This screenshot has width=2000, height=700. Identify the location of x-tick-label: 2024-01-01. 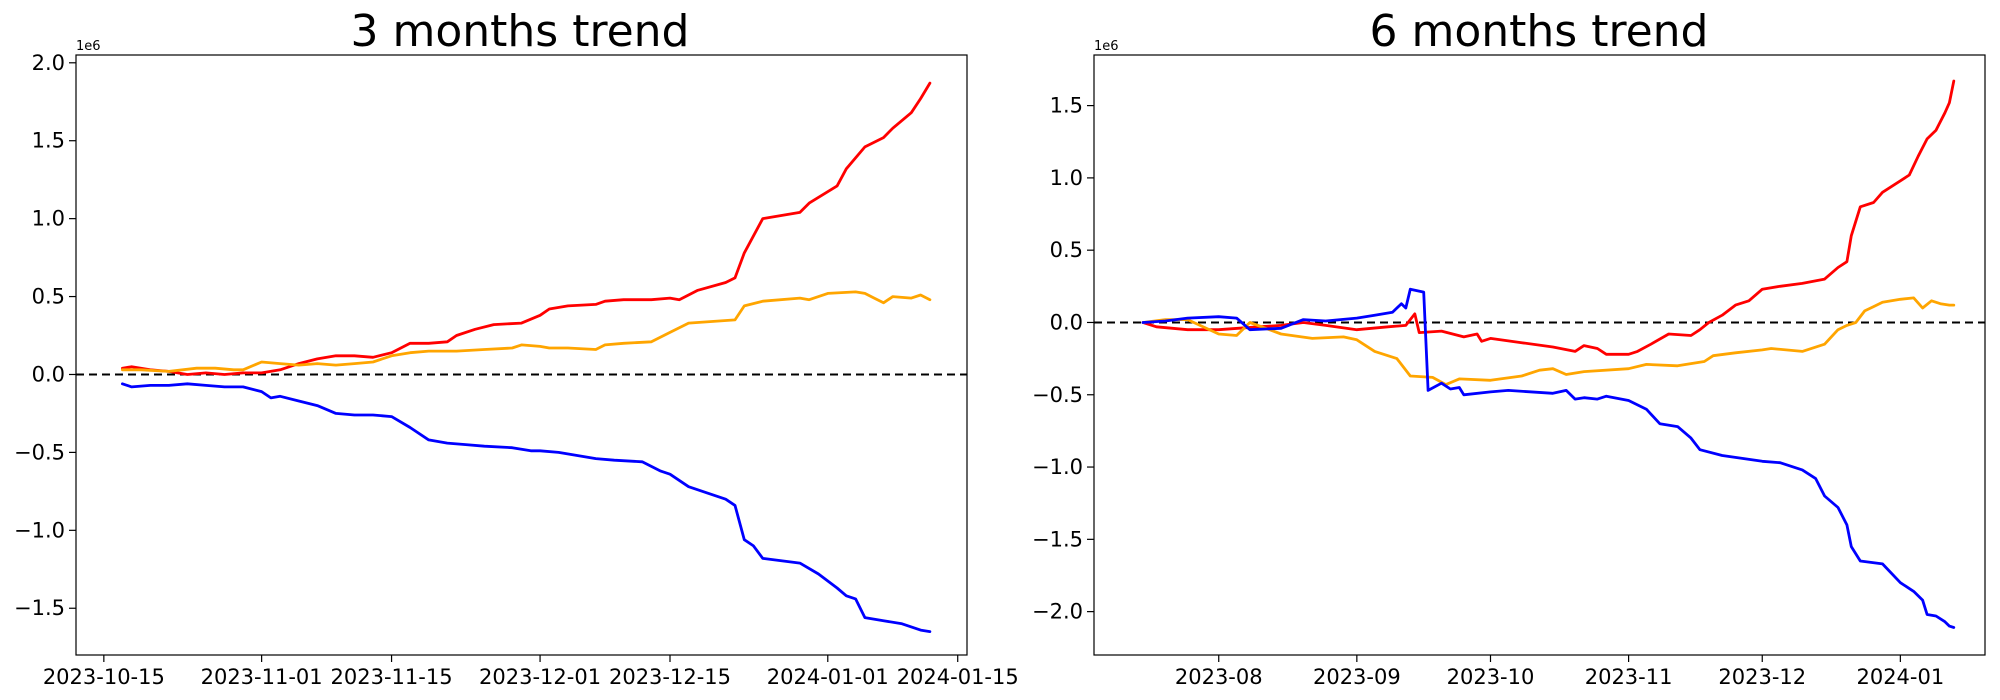
(828, 677).